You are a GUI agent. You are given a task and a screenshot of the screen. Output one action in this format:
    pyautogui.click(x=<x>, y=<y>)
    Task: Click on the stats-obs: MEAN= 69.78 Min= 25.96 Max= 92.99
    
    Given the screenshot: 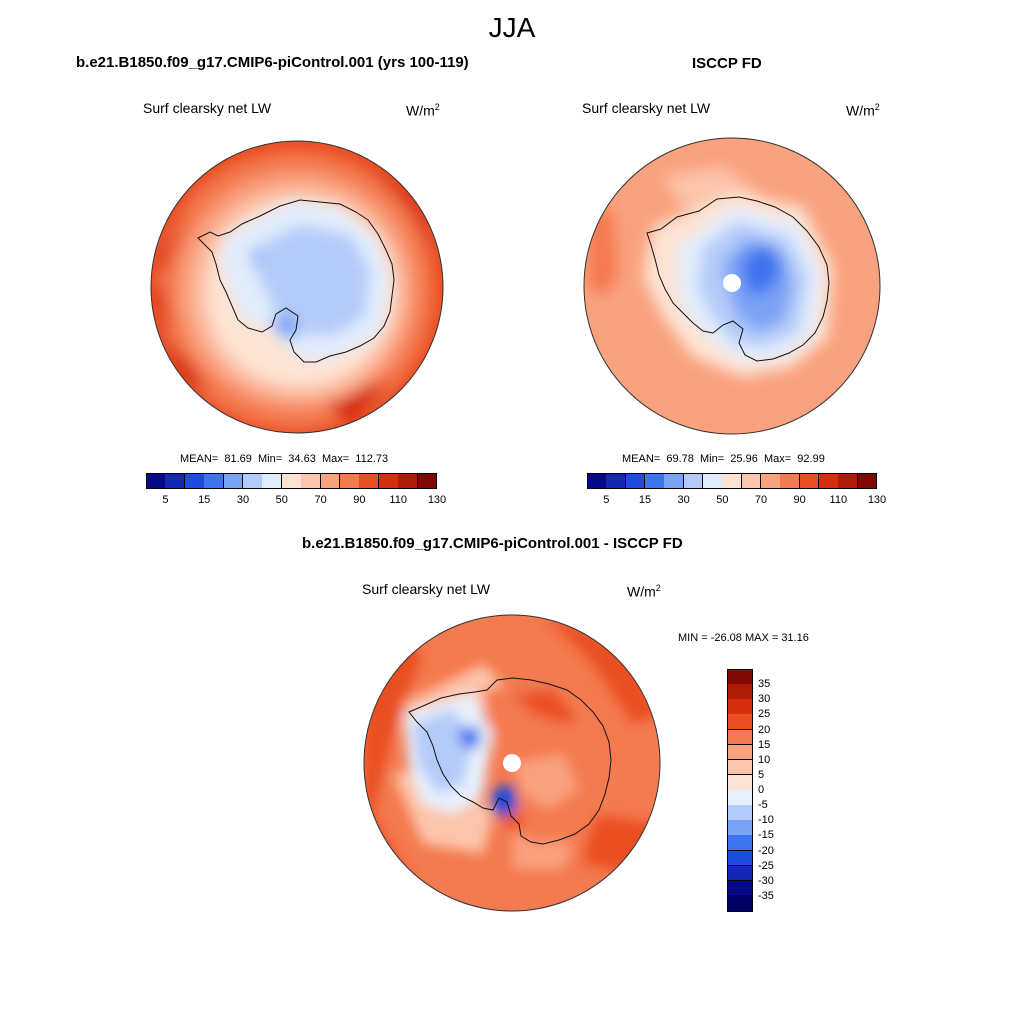 What is the action you would take?
    pyautogui.click(x=723, y=459)
    